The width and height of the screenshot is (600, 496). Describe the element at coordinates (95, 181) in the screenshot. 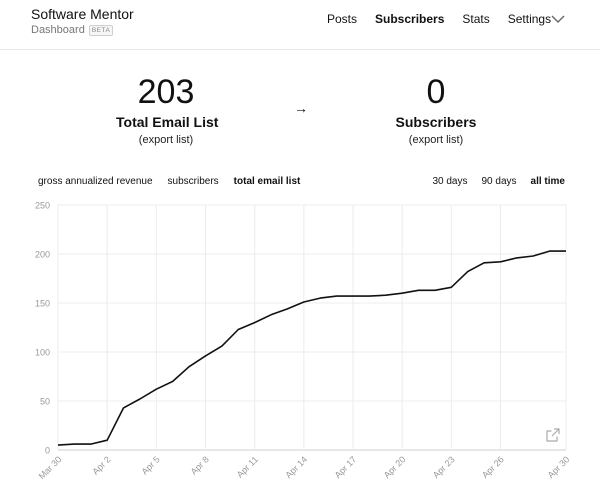

I see `metric-gross-annualized-revenue: gross annualized revenue` at that location.